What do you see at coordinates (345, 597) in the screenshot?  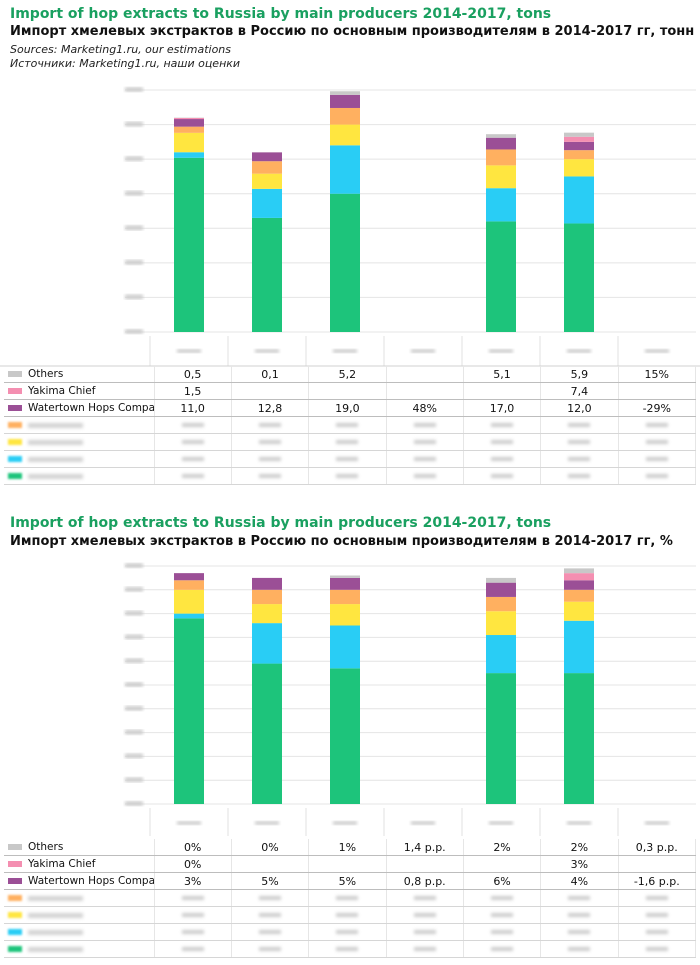 I see `bar-segment-orange` at bounding box center [345, 597].